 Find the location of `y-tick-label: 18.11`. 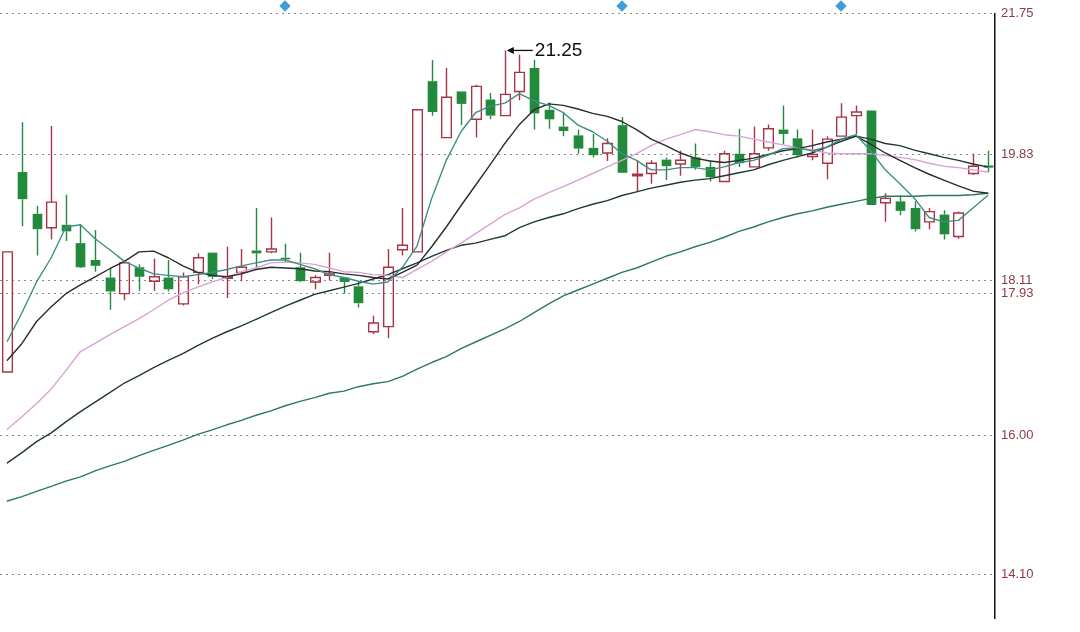

y-tick-label: 18.11 is located at coordinates (1017, 280).